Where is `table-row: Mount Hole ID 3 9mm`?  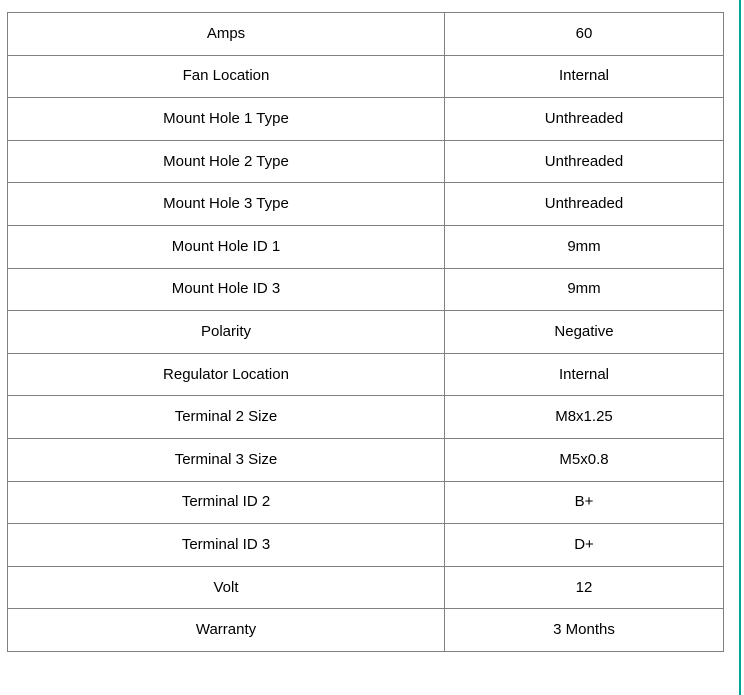
table-row: Mount Hole ID 3 9mm is located at coordinates (365, 289).